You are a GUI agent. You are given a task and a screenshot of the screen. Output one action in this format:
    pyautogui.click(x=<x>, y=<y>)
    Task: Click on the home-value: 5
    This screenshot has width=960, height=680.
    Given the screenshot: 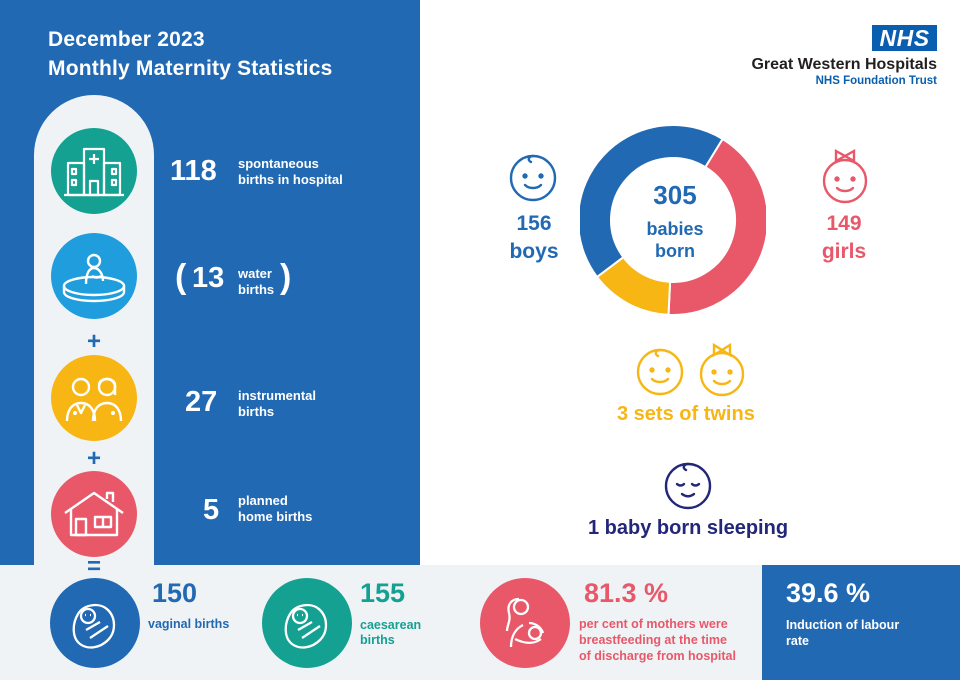 What is the action you would take?
    pyautogui.click(x=211, y=510)
    